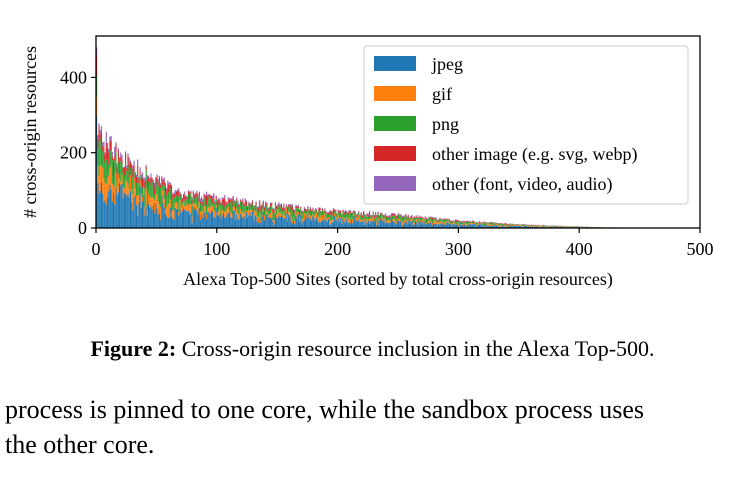 This screenshot has height=478, width=745. What do you see at coordinates (337, 249) in the screenshot?
I see `x-tick-label: 200` at bounding box center [337, 249].